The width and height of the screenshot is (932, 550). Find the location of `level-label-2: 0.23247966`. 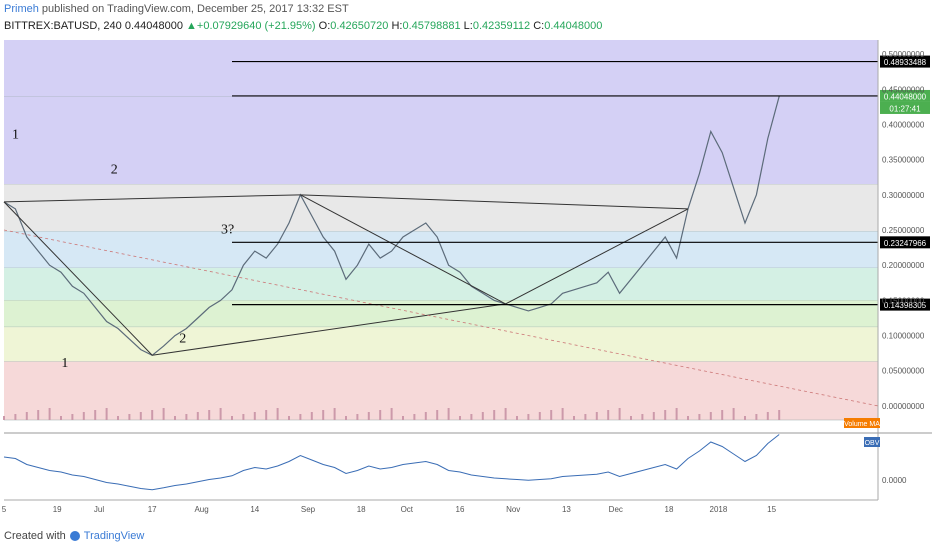

level-label-2: 0.23247966 is located at coordinates (905, 243).